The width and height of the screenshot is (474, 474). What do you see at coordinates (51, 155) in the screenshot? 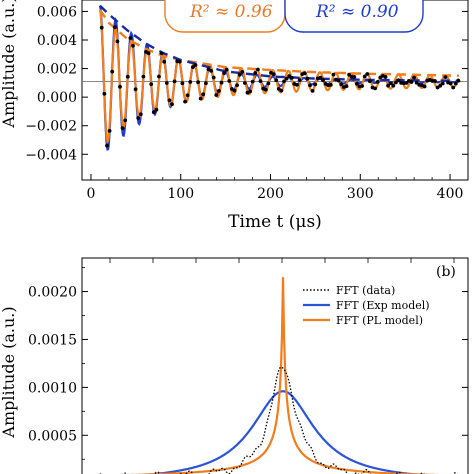
I see `y-tick-label: −0.004` at bounding box center [51, 155].